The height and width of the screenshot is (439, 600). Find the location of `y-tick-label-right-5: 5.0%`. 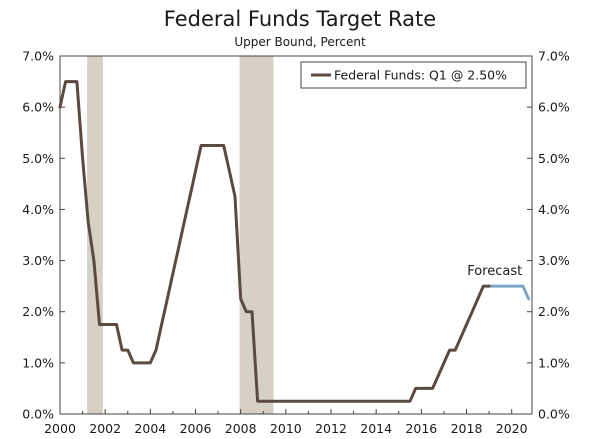

y-tick-label-right-5: 5.0% is located at coordinates (554, 158).